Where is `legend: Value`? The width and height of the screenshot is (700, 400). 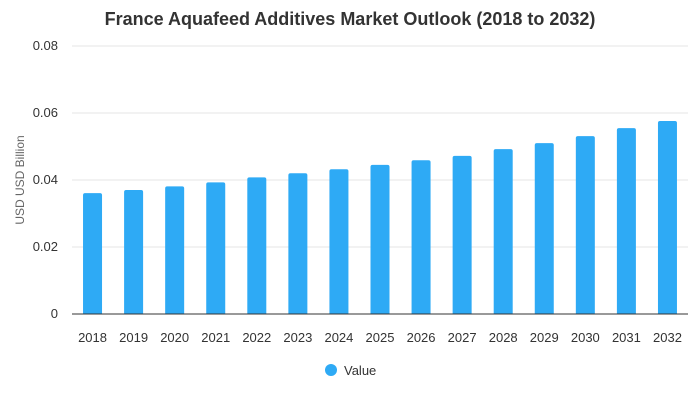
legend: Value is located at coordinates (350, 370).